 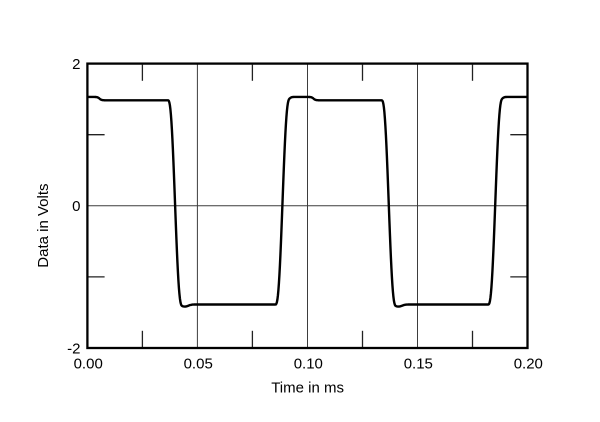 I want to click on svg-text: 2, so click(x=76, y=64).